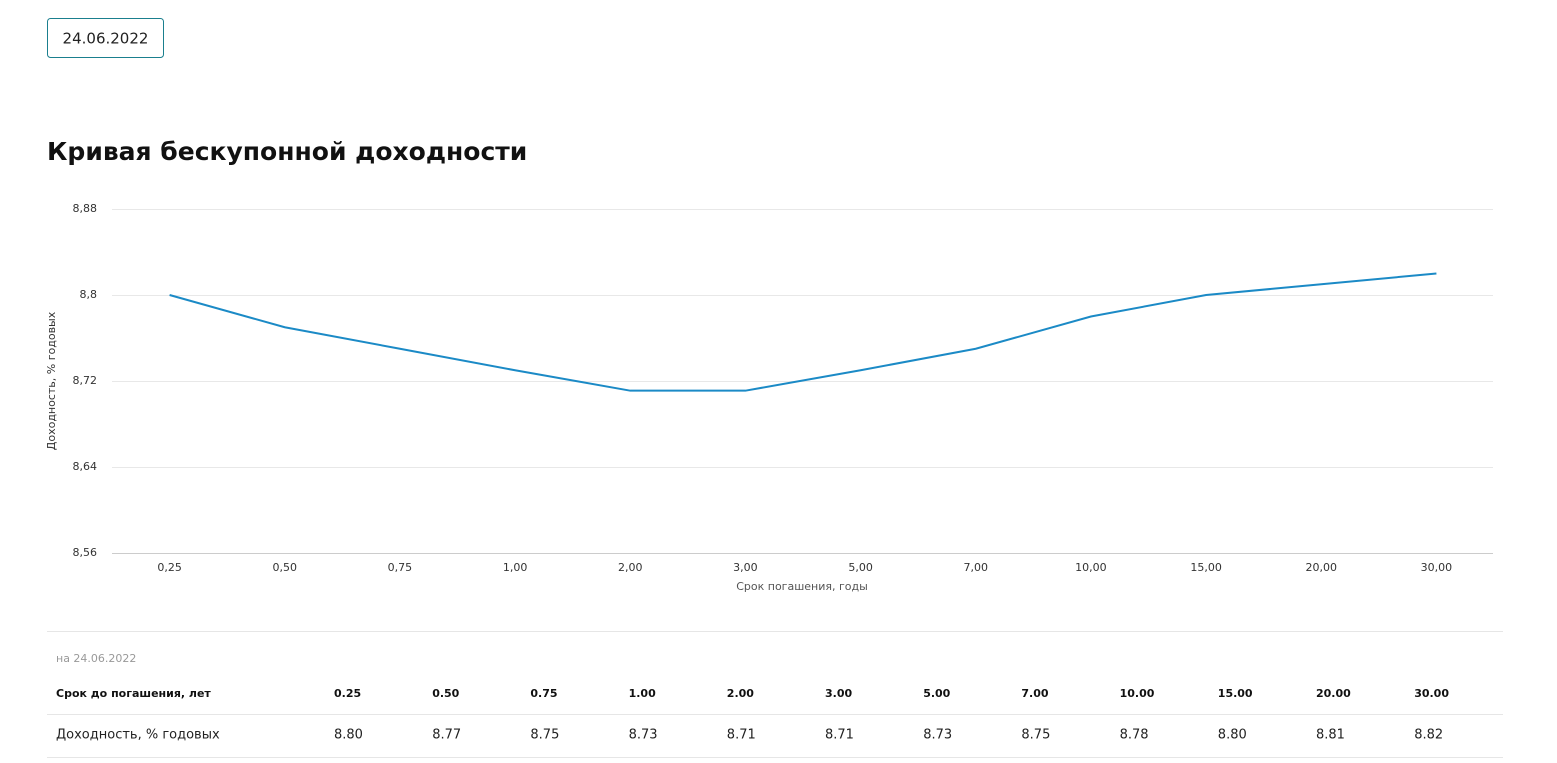  What do you see at coordinates (976, 567) in the screenshot?
I see `x-tick-label: 7,00` at bounding box center [976, 567].